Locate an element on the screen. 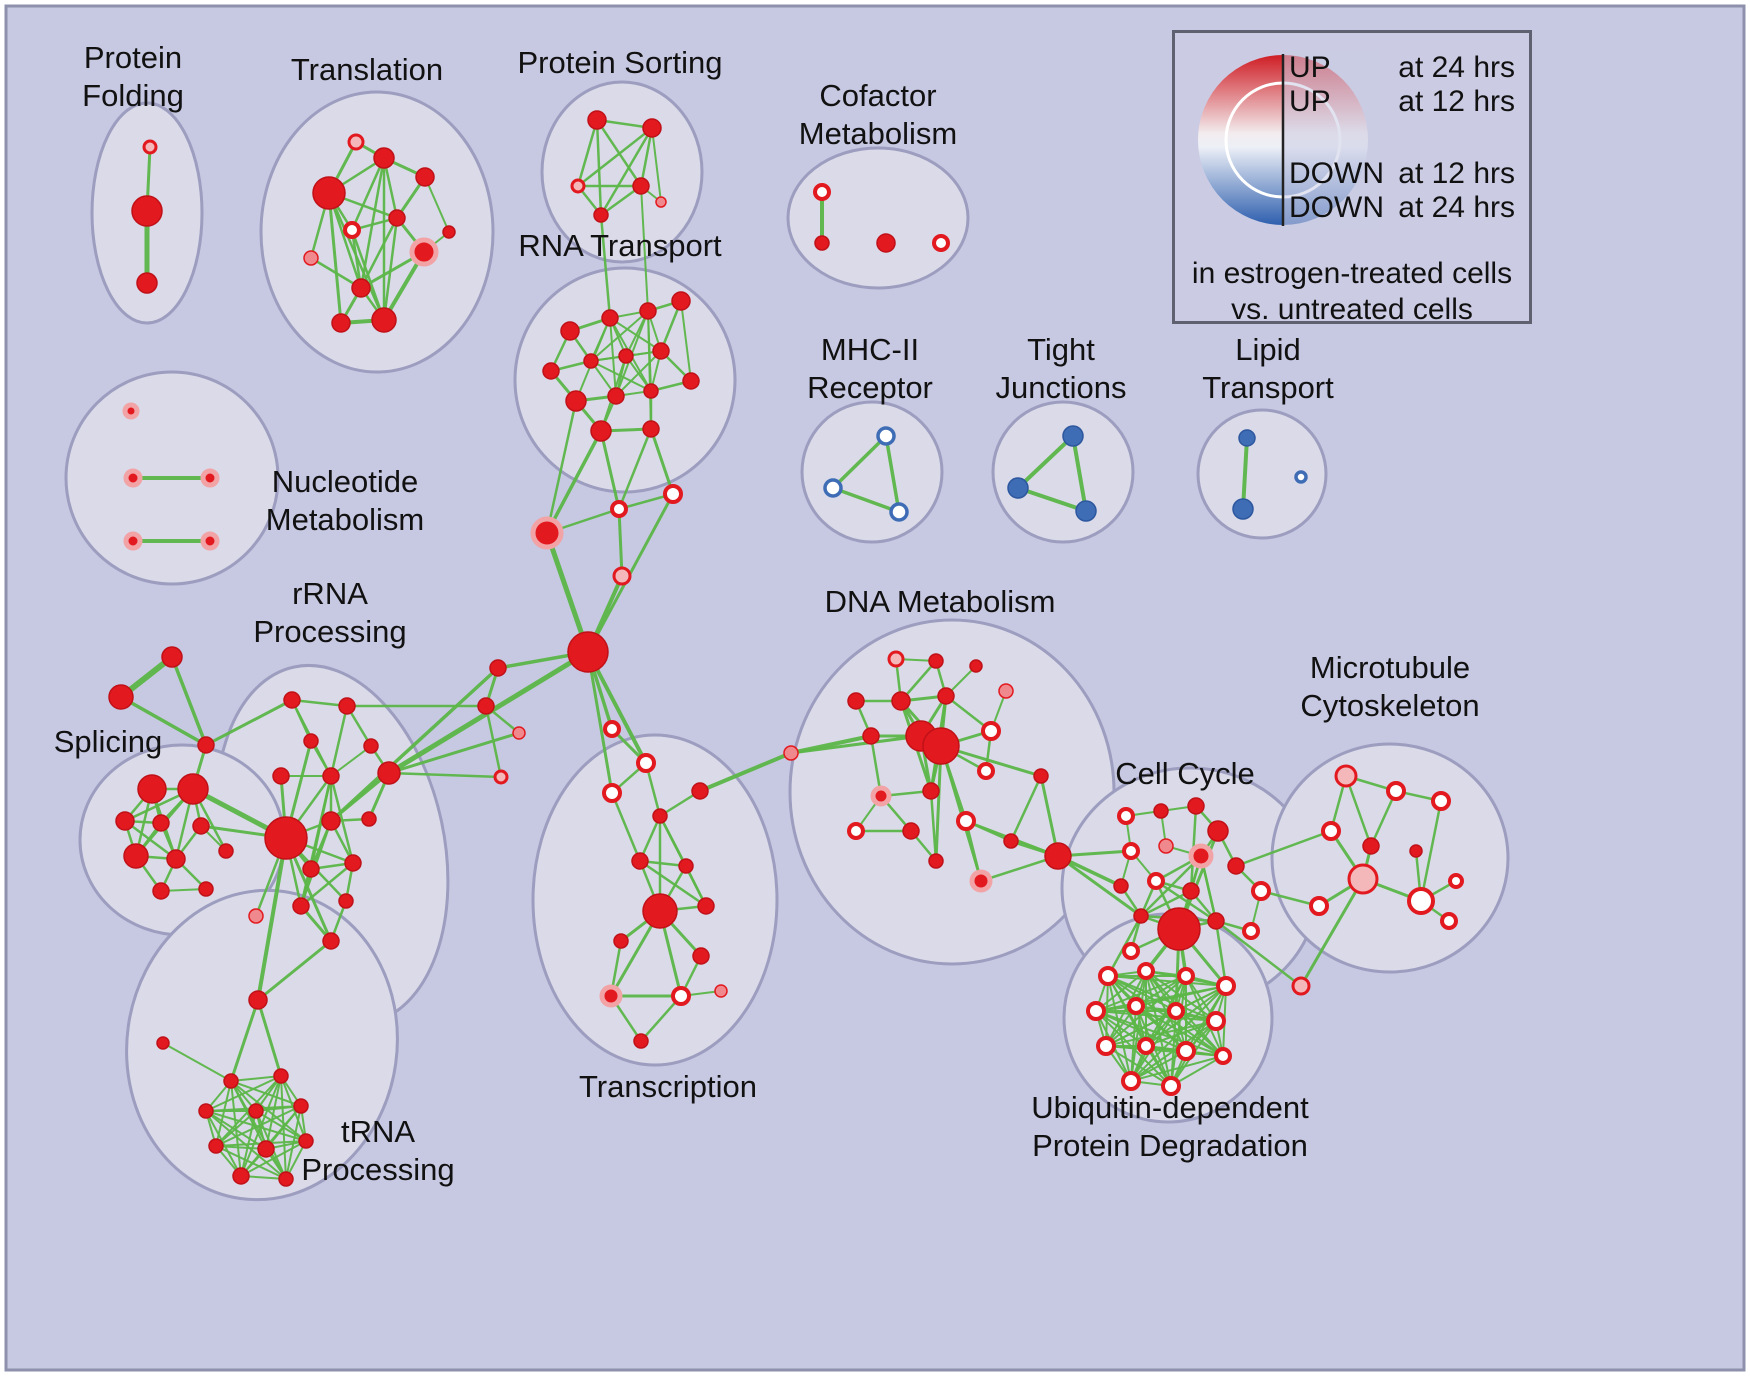  cluster-label-tight-junctions: Junctions is located at coordinates (1061, 387).